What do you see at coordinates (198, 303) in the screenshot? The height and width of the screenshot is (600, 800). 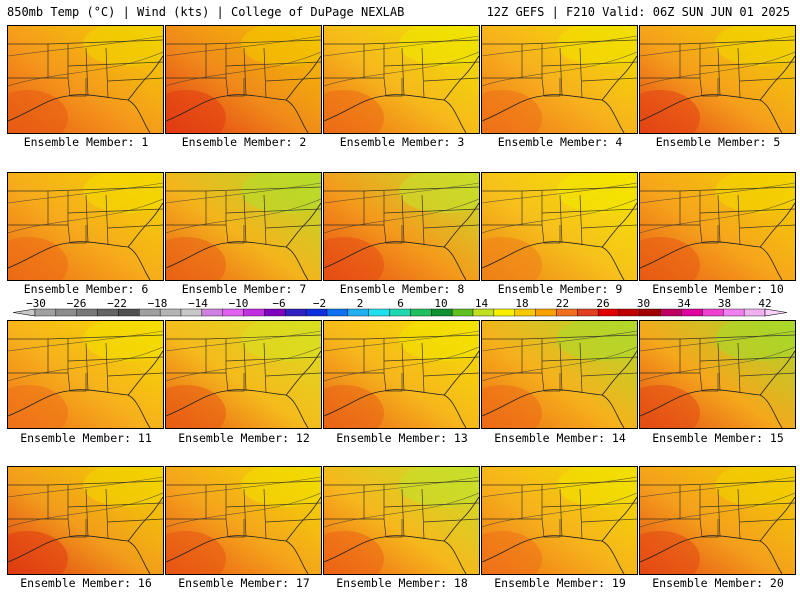 I see `colorbar-tick-label: −14` at bounding box center [198, 303].